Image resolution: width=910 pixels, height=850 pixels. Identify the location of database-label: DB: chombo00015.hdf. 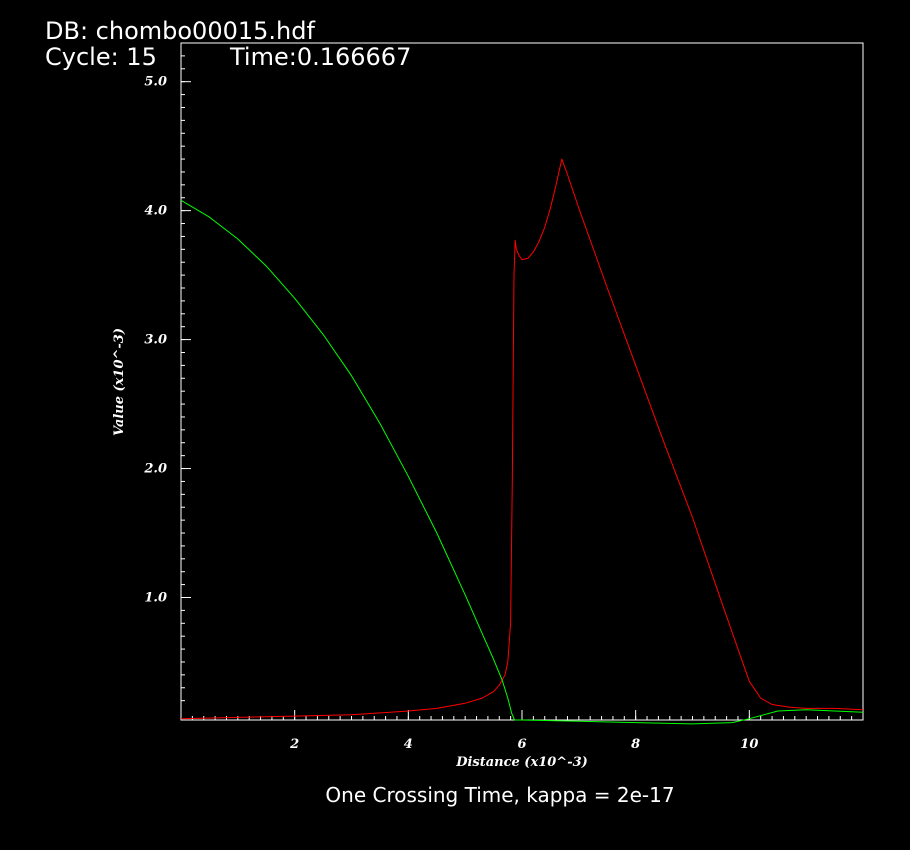
(180, 31).